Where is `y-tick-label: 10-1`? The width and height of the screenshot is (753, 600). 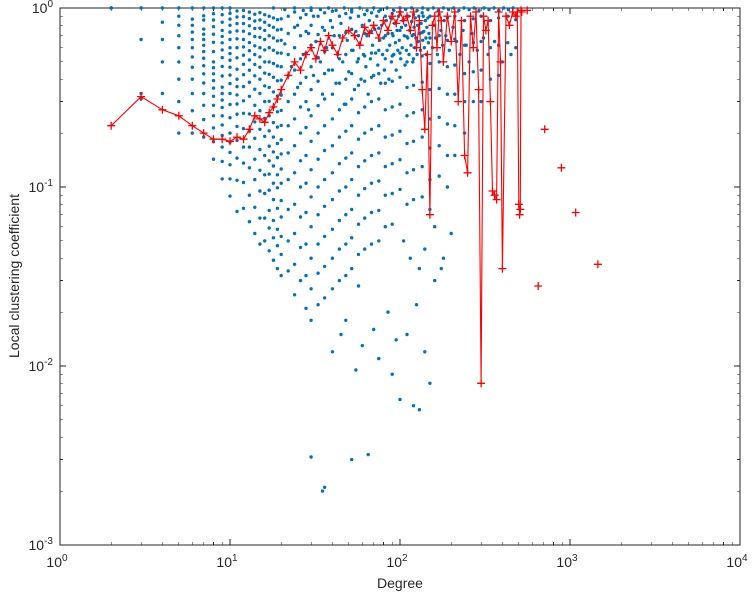
y-tick-label: 10-1 is located at coordinates (41, 186).